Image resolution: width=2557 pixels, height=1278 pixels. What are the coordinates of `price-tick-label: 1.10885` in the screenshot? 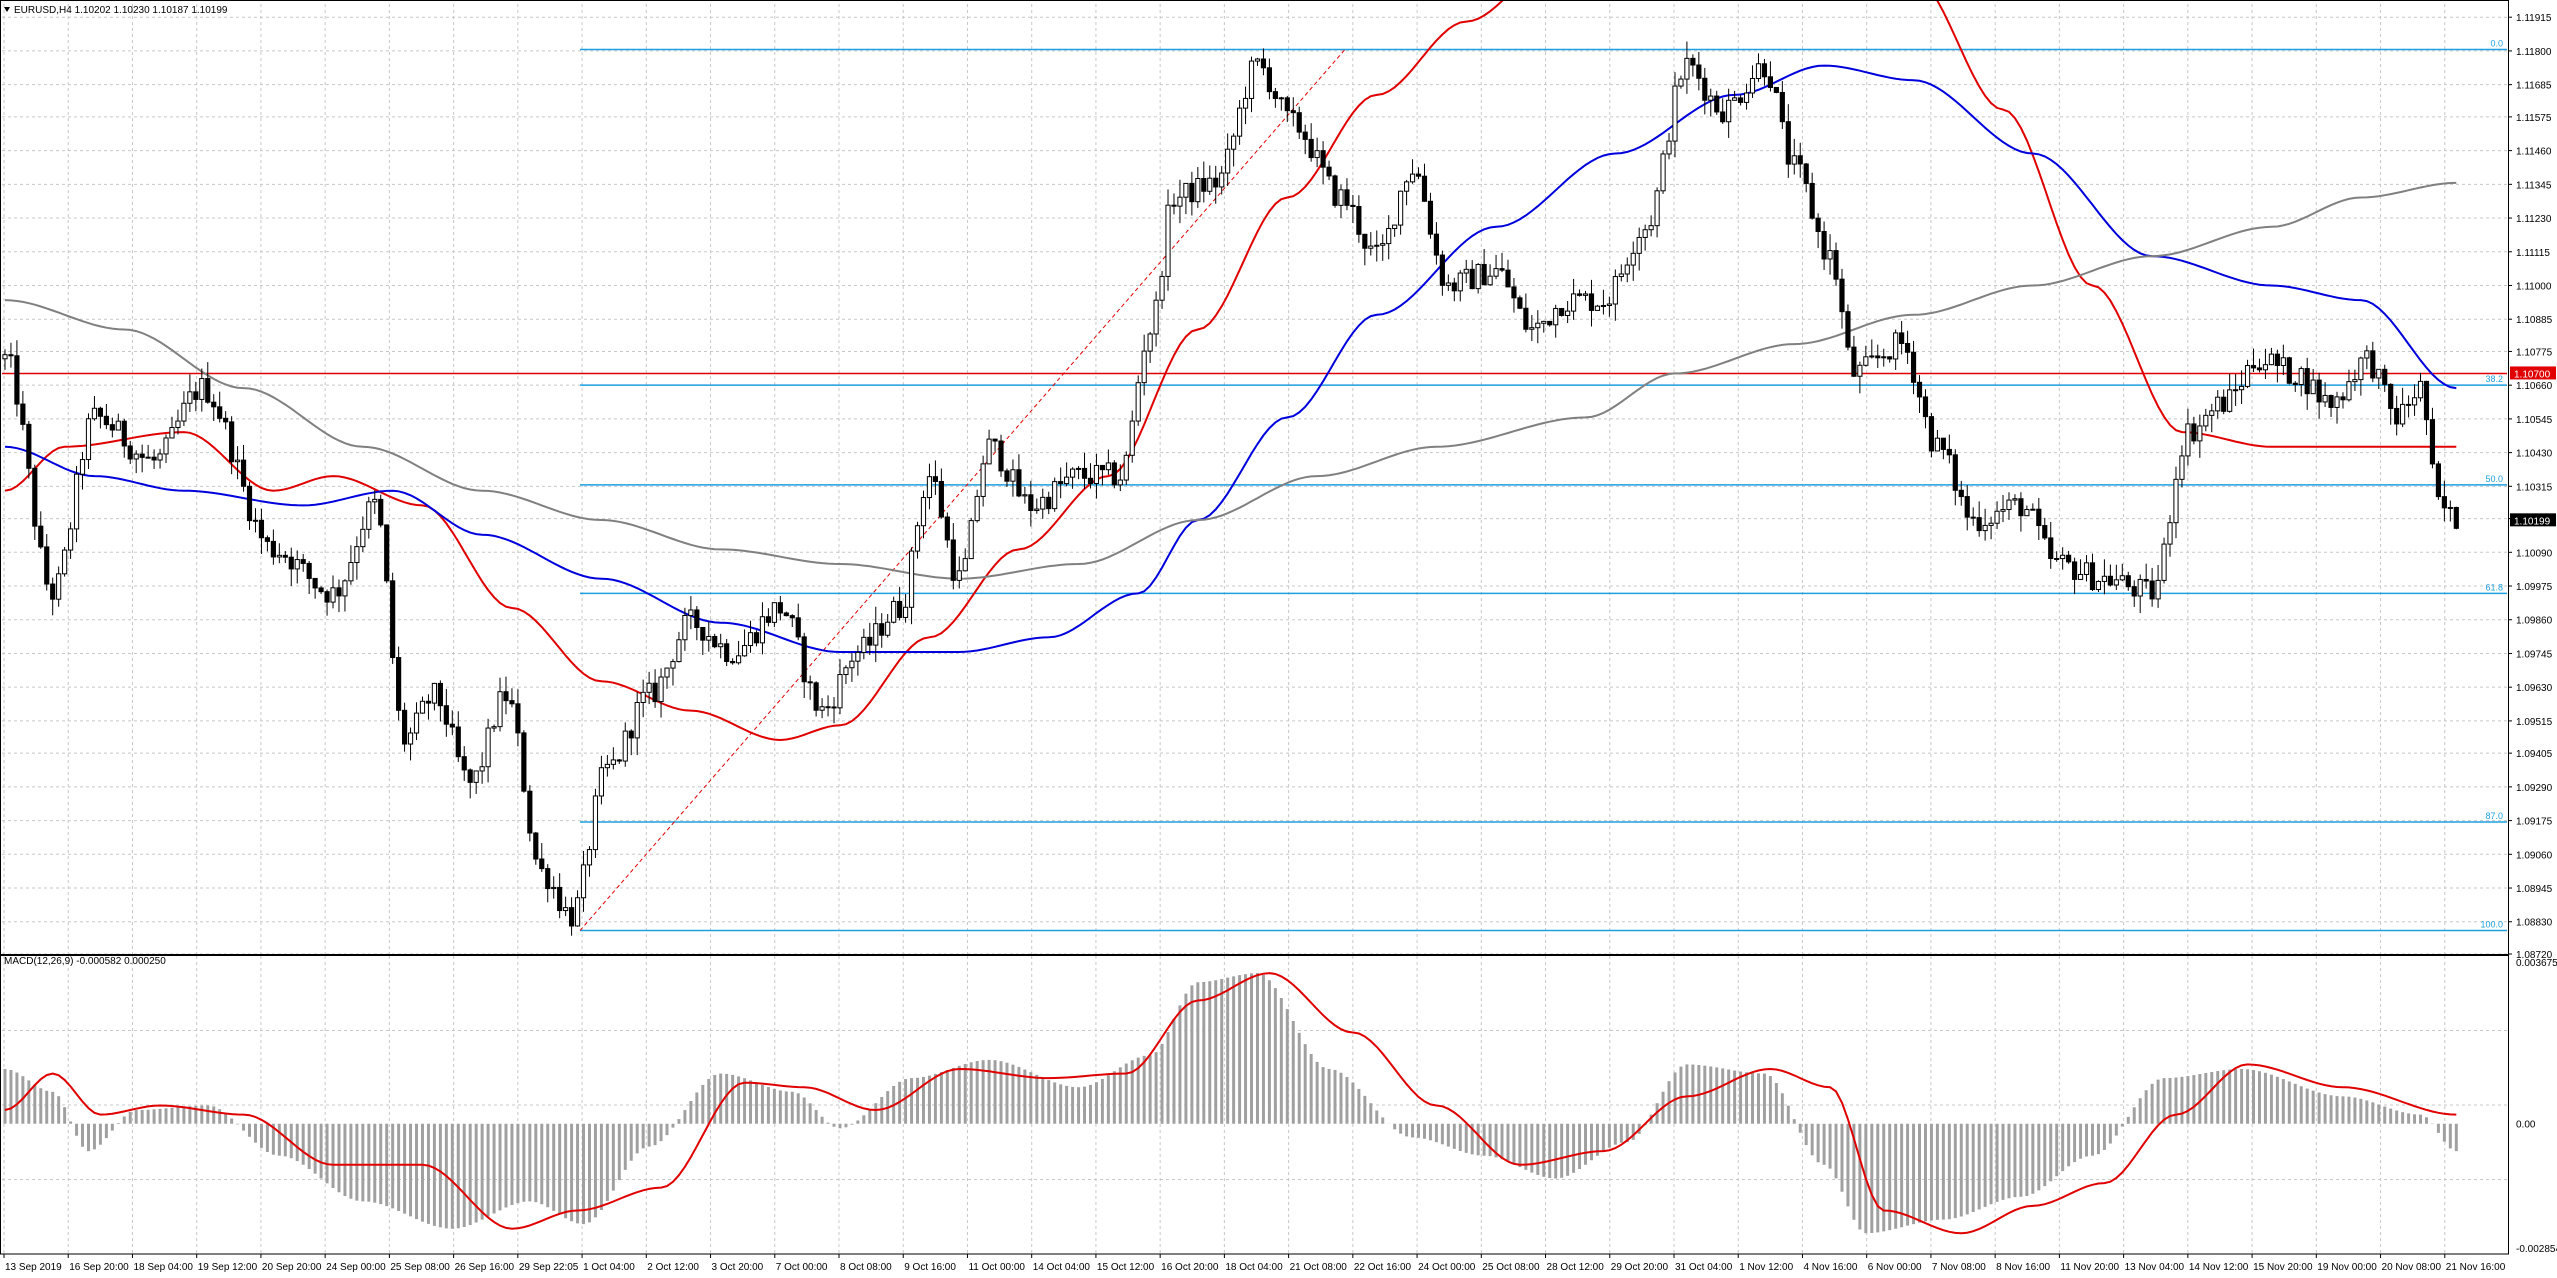 It's located at (2534, 320).